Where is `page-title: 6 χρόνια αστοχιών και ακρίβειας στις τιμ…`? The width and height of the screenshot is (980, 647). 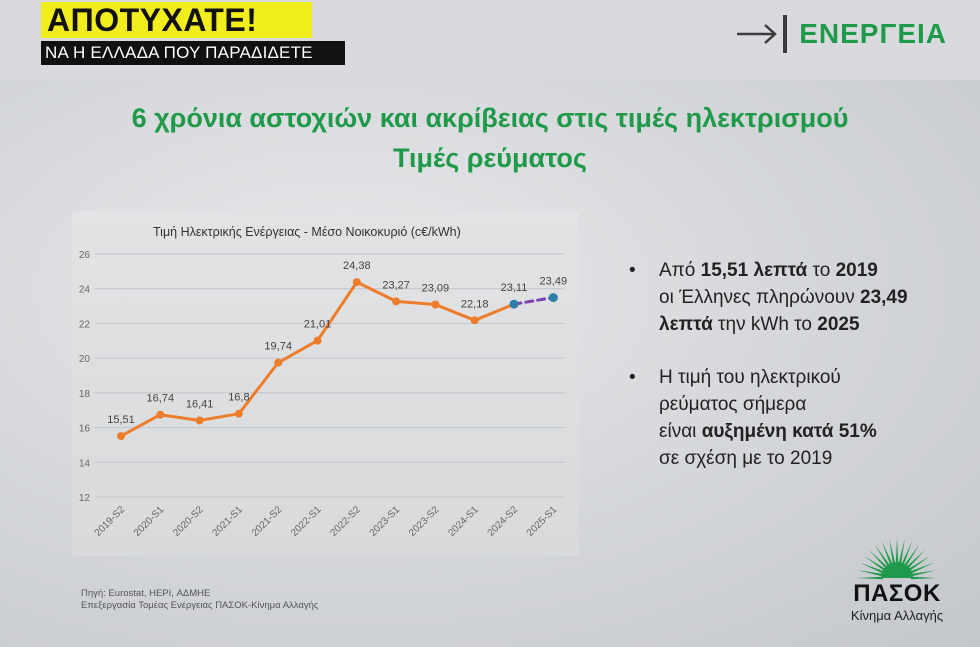 page-title: 6 χρόνια αστοχιών και ακρίβειας στις τιμ… is located at coordinates (490, 118).